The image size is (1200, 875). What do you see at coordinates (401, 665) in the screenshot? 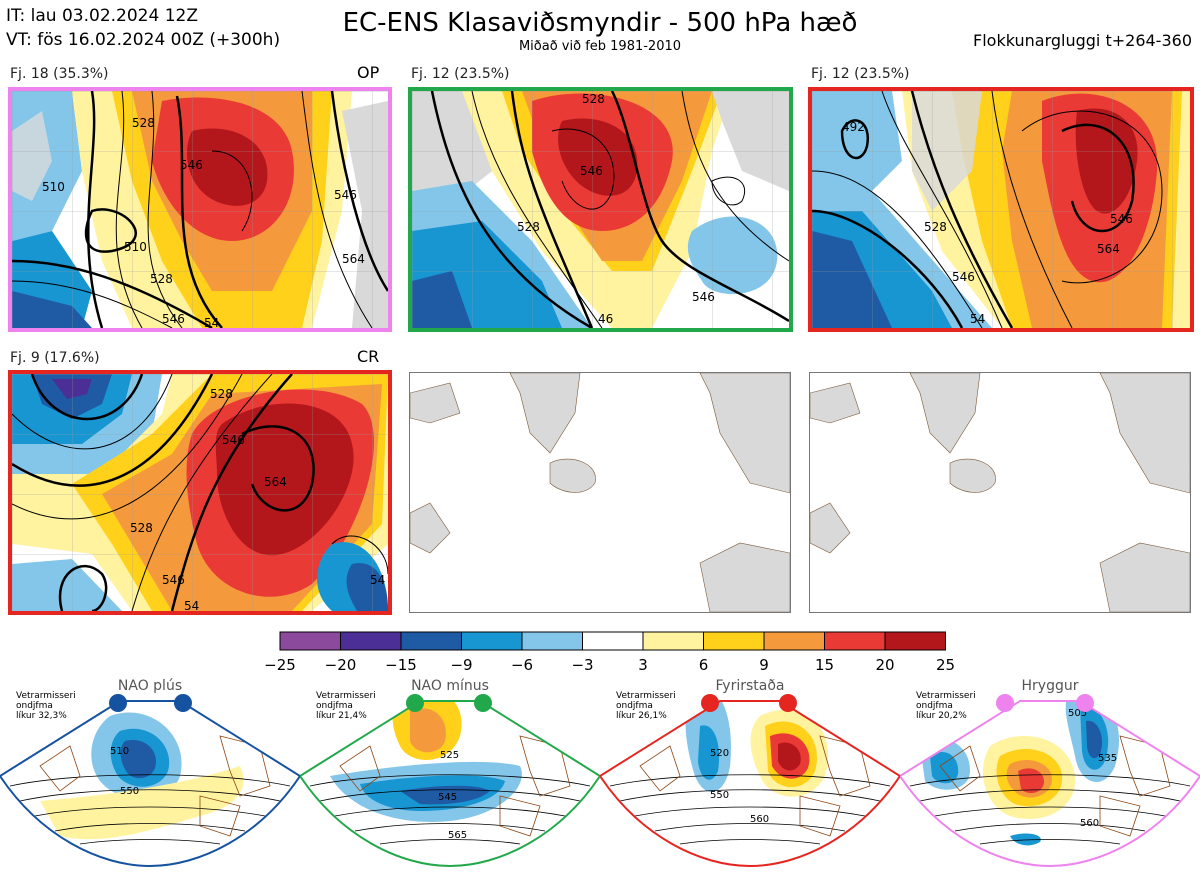
I see `colorbar-tick-label: −15` at bounding box center [401, 665].